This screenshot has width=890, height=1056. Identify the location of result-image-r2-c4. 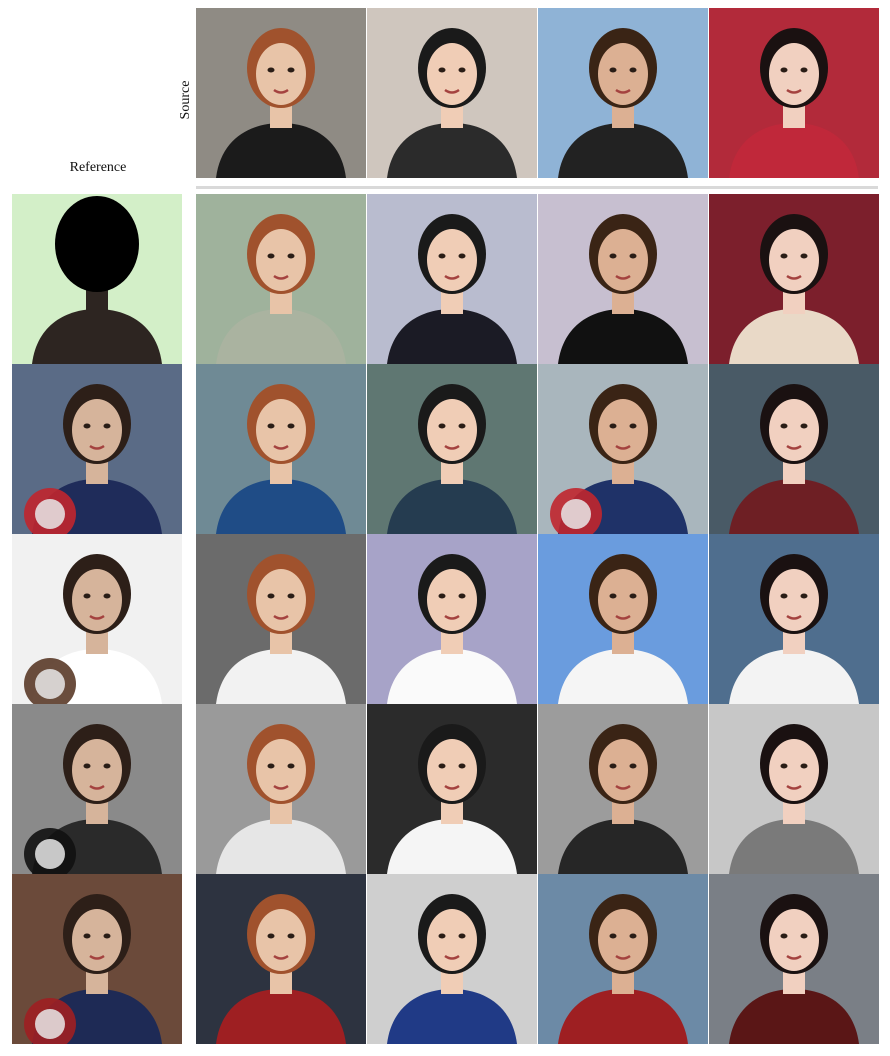
(794, 449).